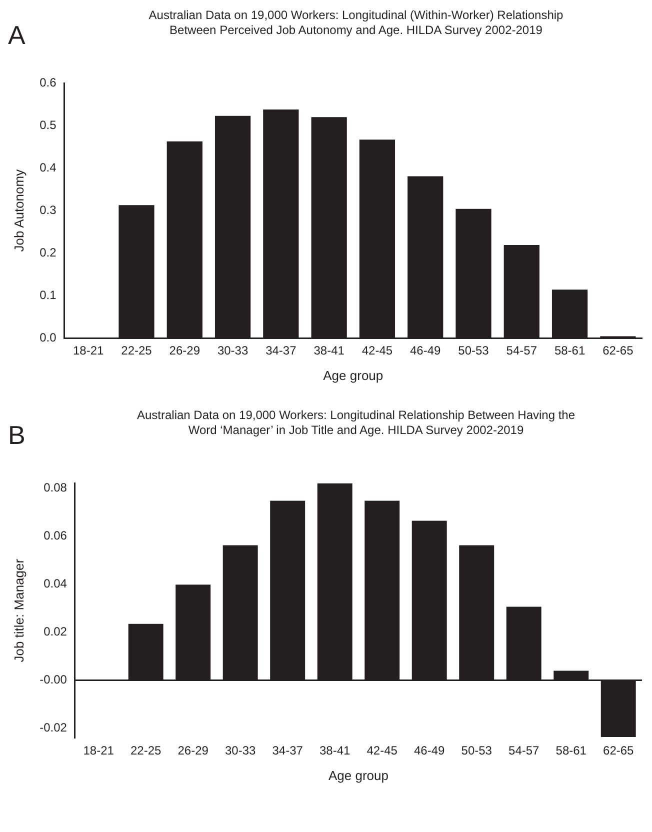 The width and height of the screenshot is (652, 832). Describe the element at coordinates (56, 487) in the screenshot. I see `y-tick-label: 0.08` at that location.